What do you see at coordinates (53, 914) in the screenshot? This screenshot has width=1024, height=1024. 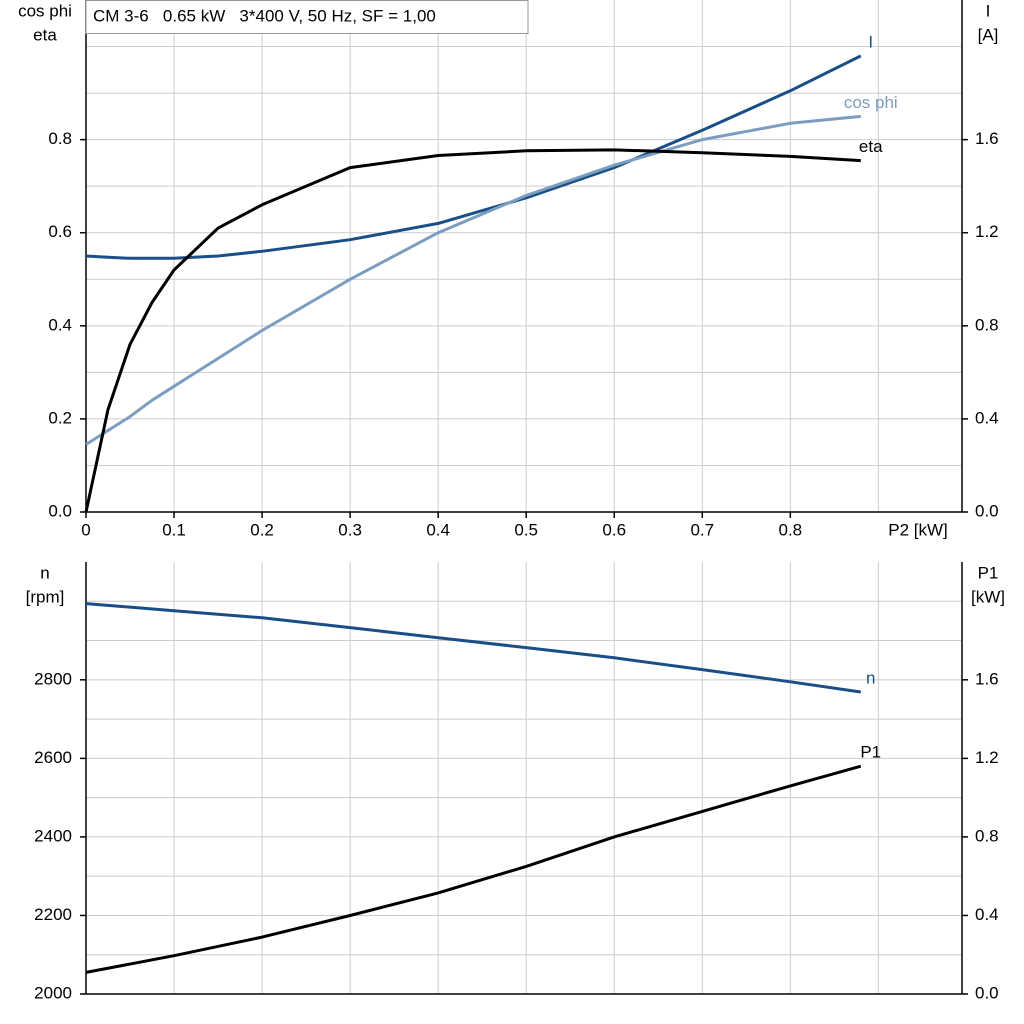 I see `y-tick-label: 2200` at bounding box center [53, 914].